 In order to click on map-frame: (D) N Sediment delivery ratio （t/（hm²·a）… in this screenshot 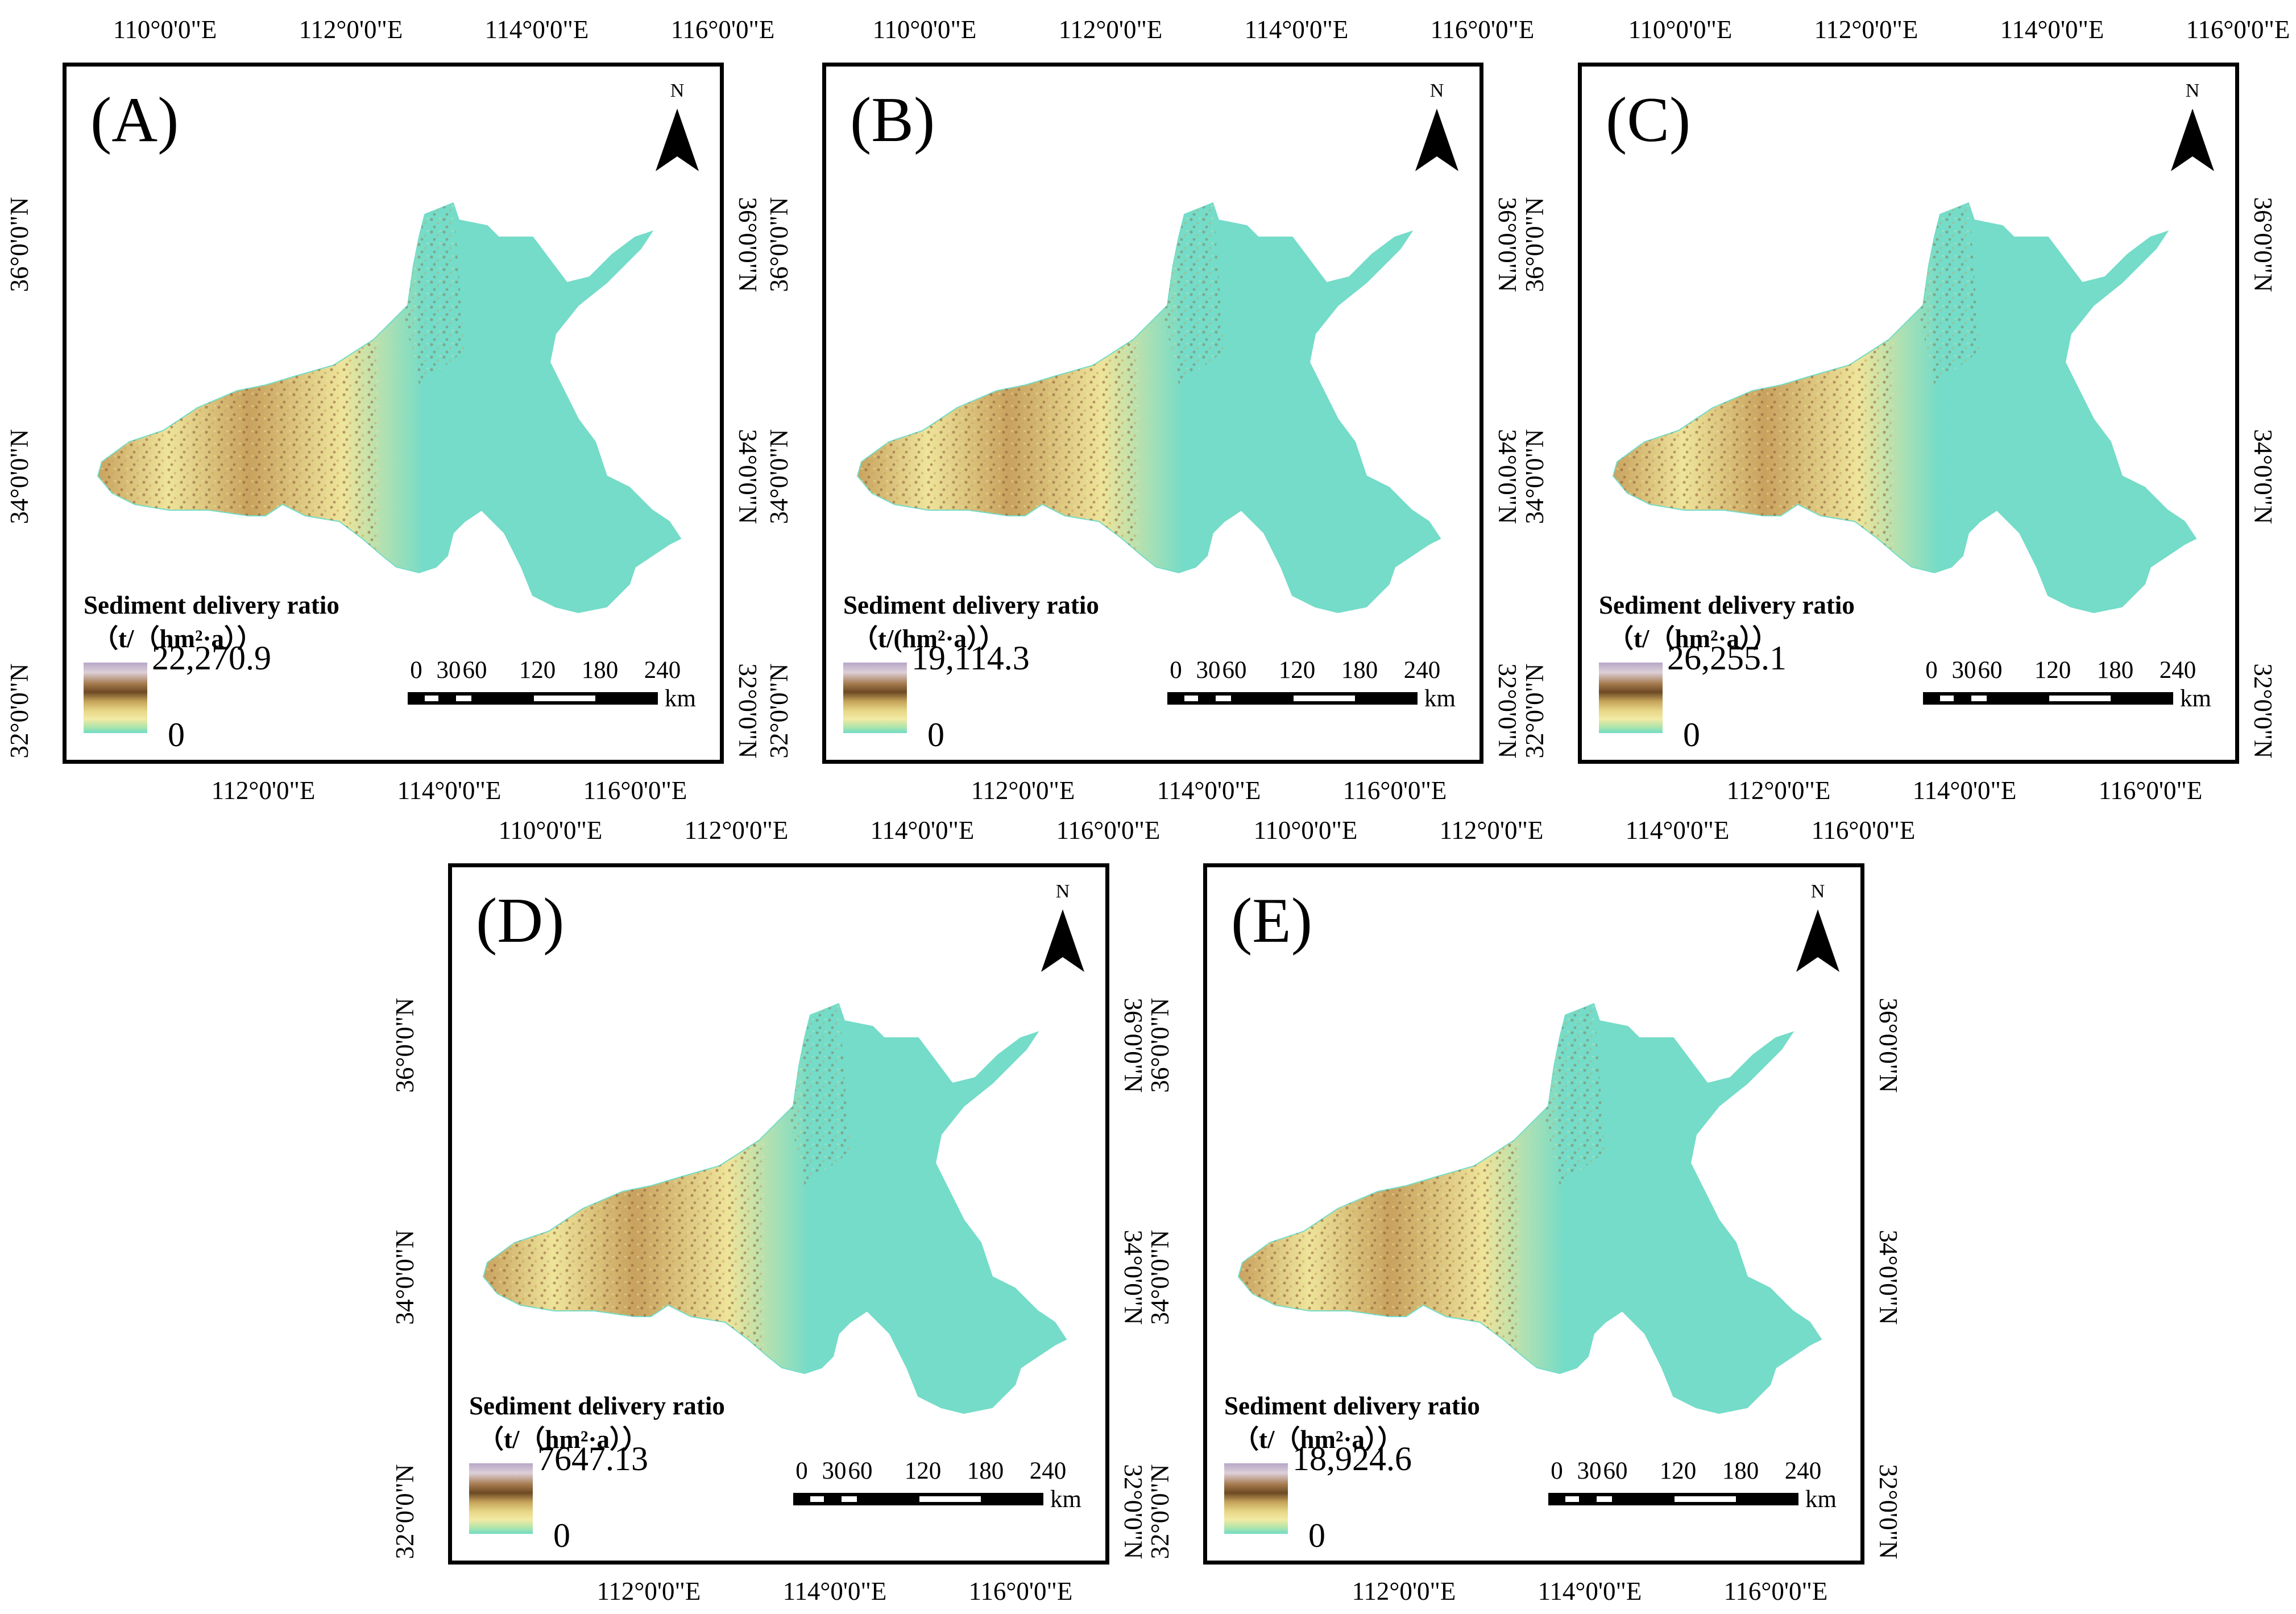, I will do `click(778, 1214)`.